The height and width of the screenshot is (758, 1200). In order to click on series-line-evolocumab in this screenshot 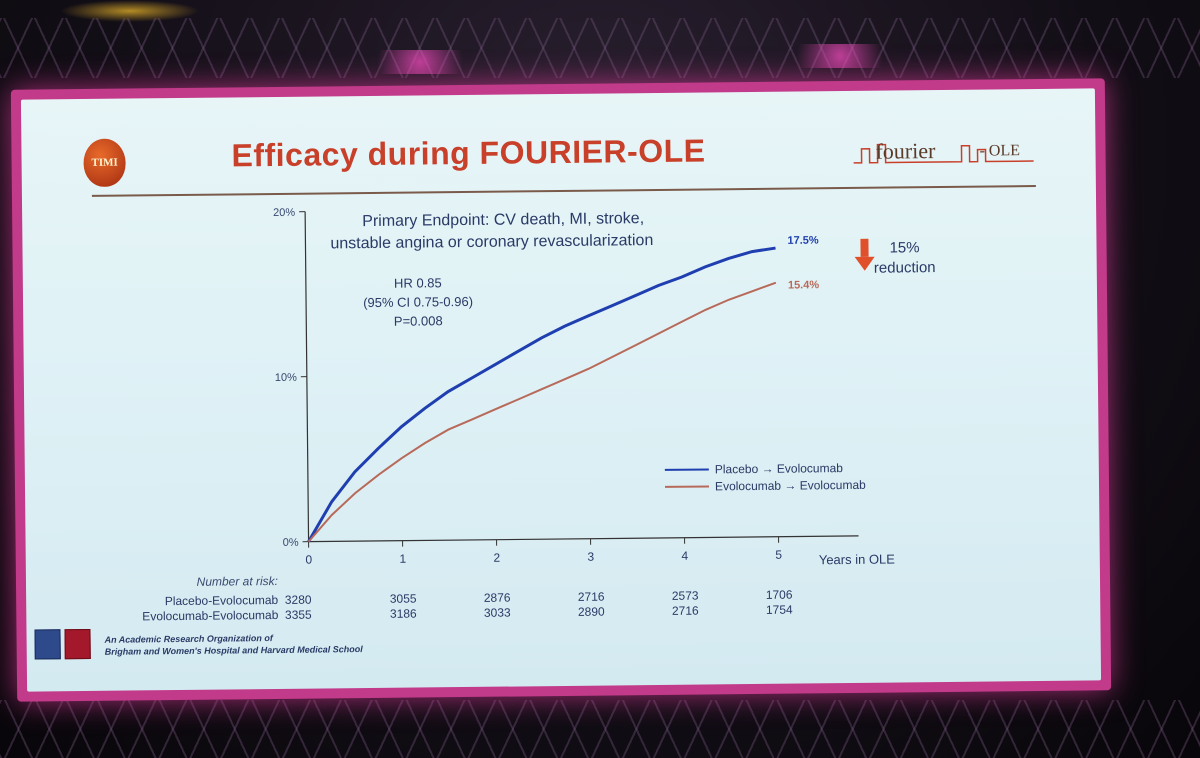, I will do `click(542, 412)`.